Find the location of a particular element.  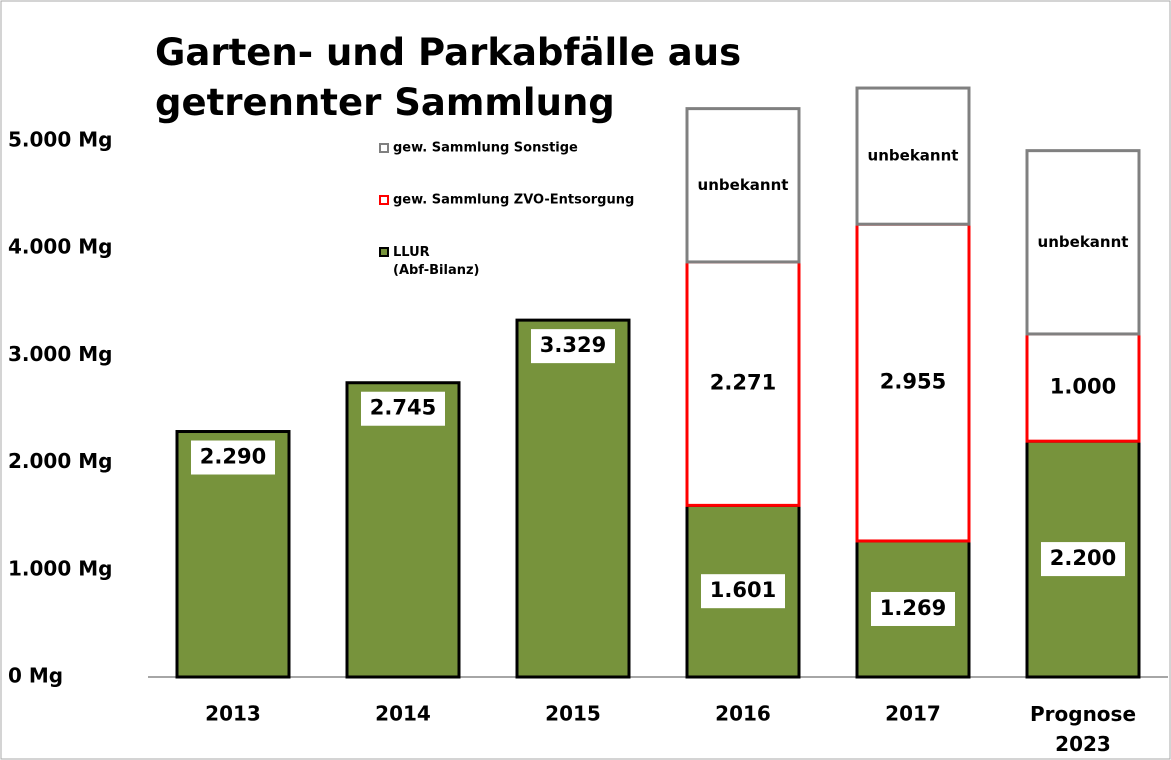

y-tick-label: 3.000 Mg is located at coordinates (60, 354).